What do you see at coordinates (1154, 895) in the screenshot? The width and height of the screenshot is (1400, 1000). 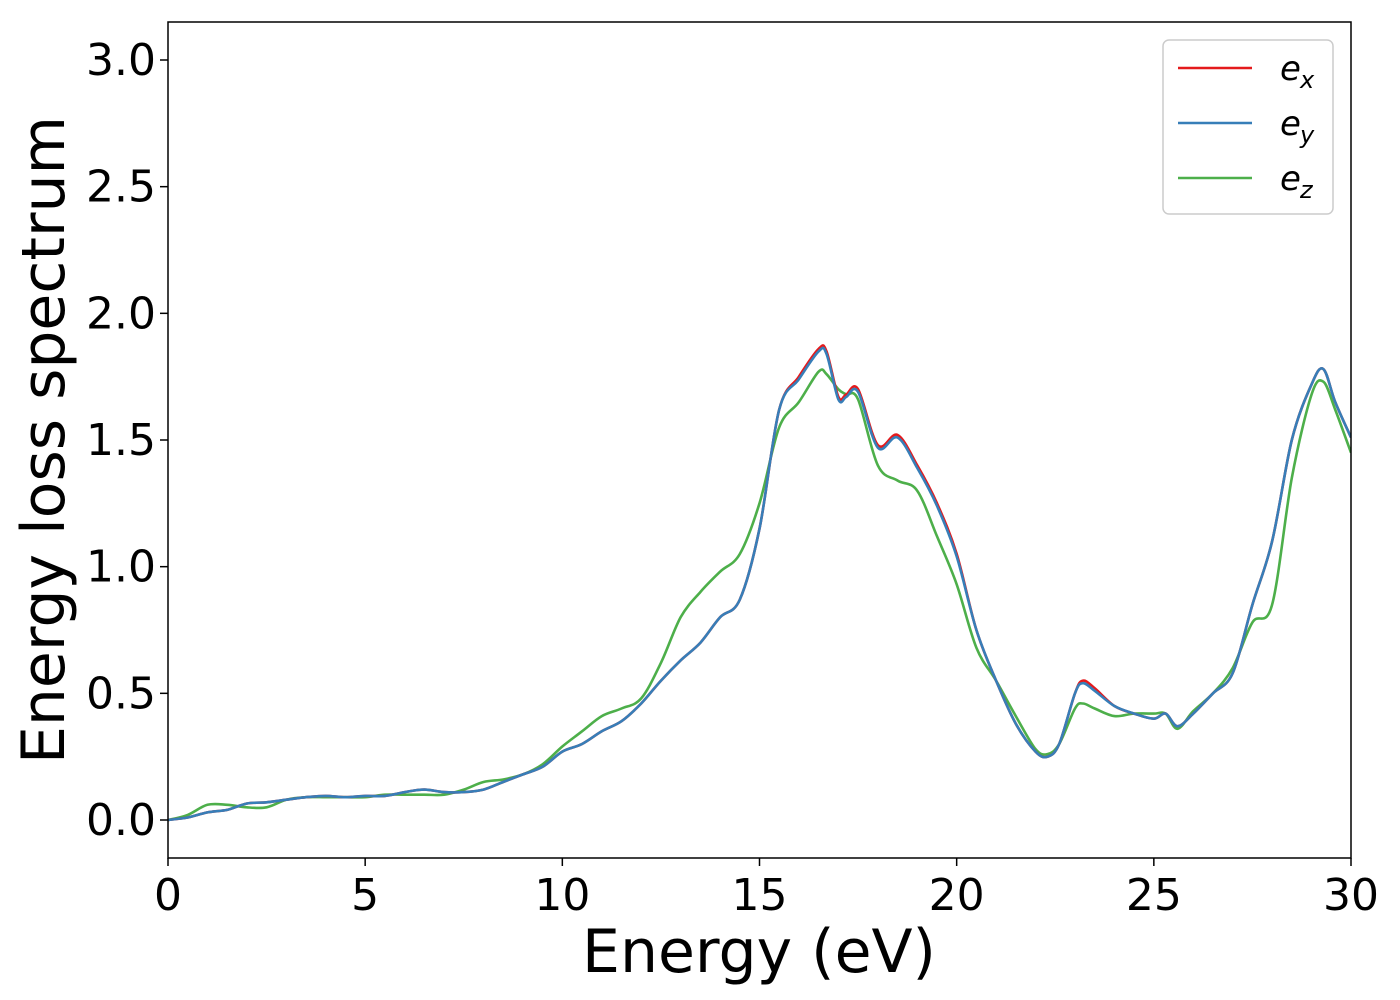 I see `x-tick-label: 25` at bounding box center [1154, 895].